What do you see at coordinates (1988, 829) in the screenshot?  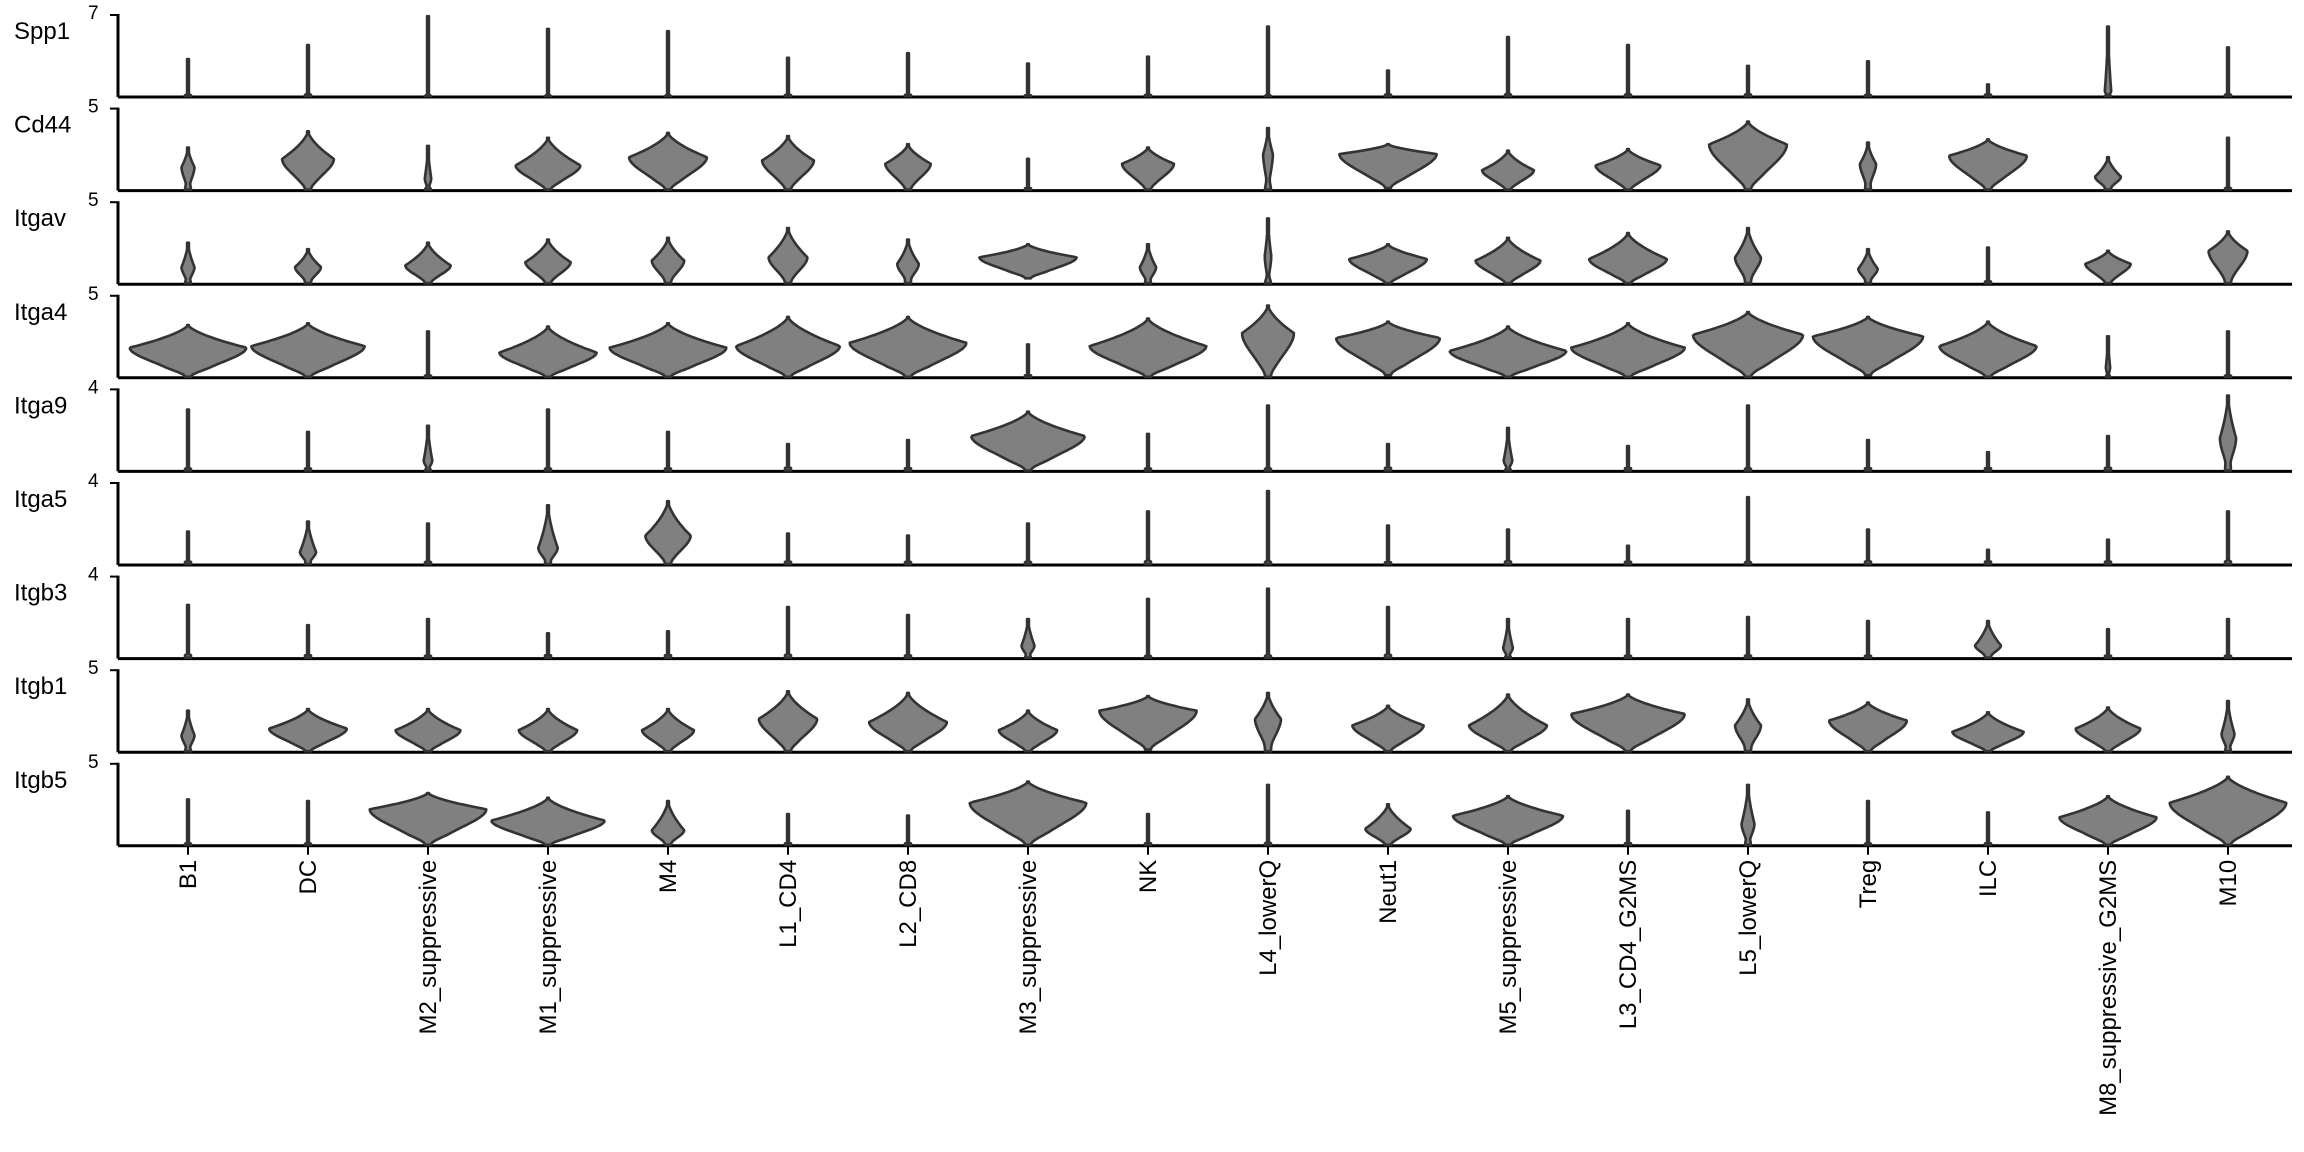 I see `violin-itgb5-ilc` at bounding box center [1988, 829].